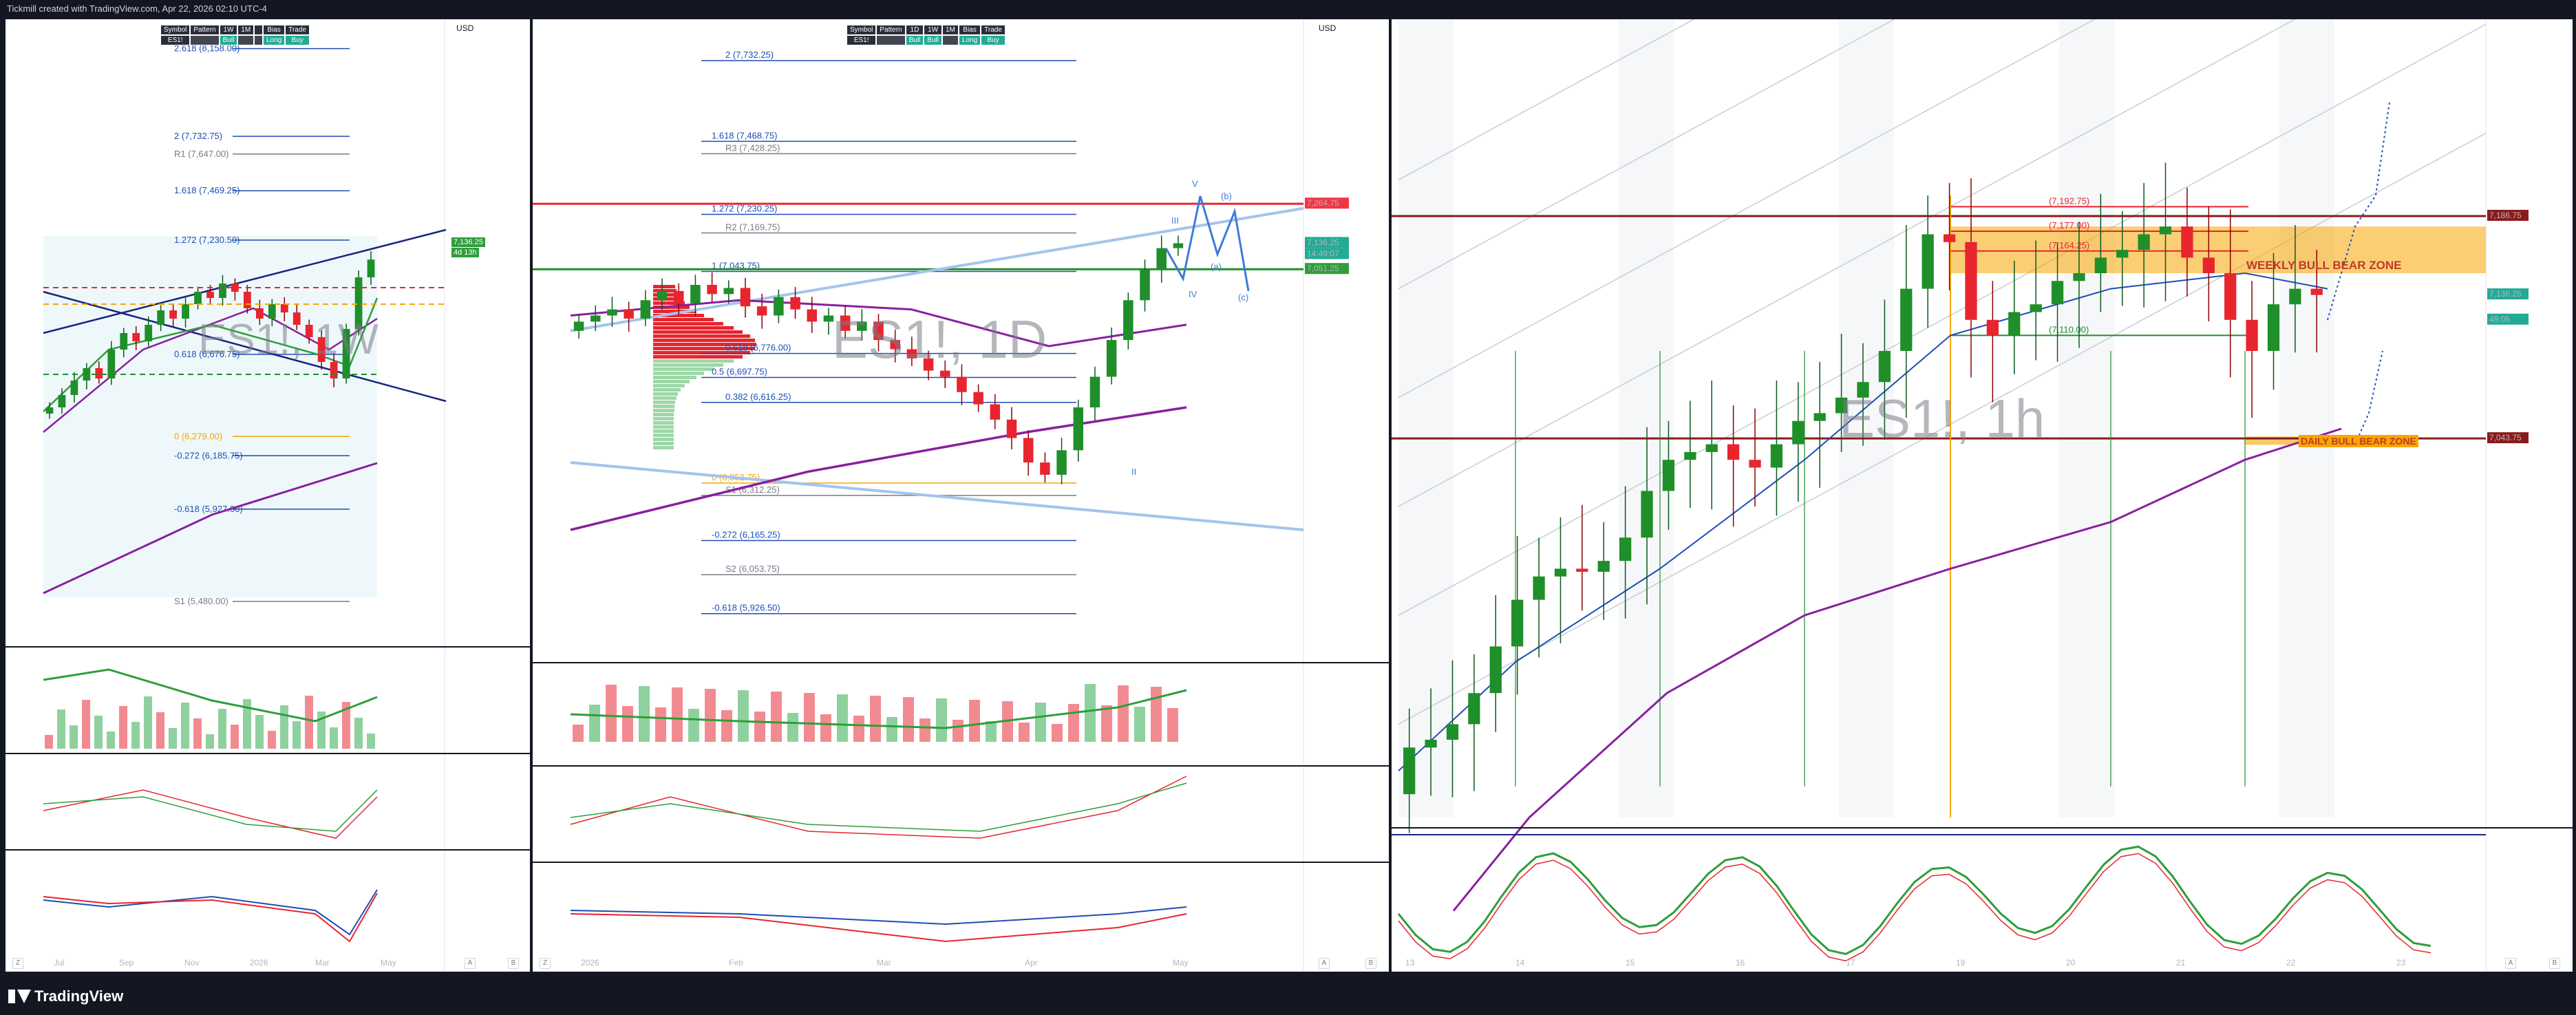  Describe the element at coordinates (2324, 265) in the screenshot. I see `weekly-bull-bear-zone-label: WEEKLY BULL BEAR ZONE` at that location.